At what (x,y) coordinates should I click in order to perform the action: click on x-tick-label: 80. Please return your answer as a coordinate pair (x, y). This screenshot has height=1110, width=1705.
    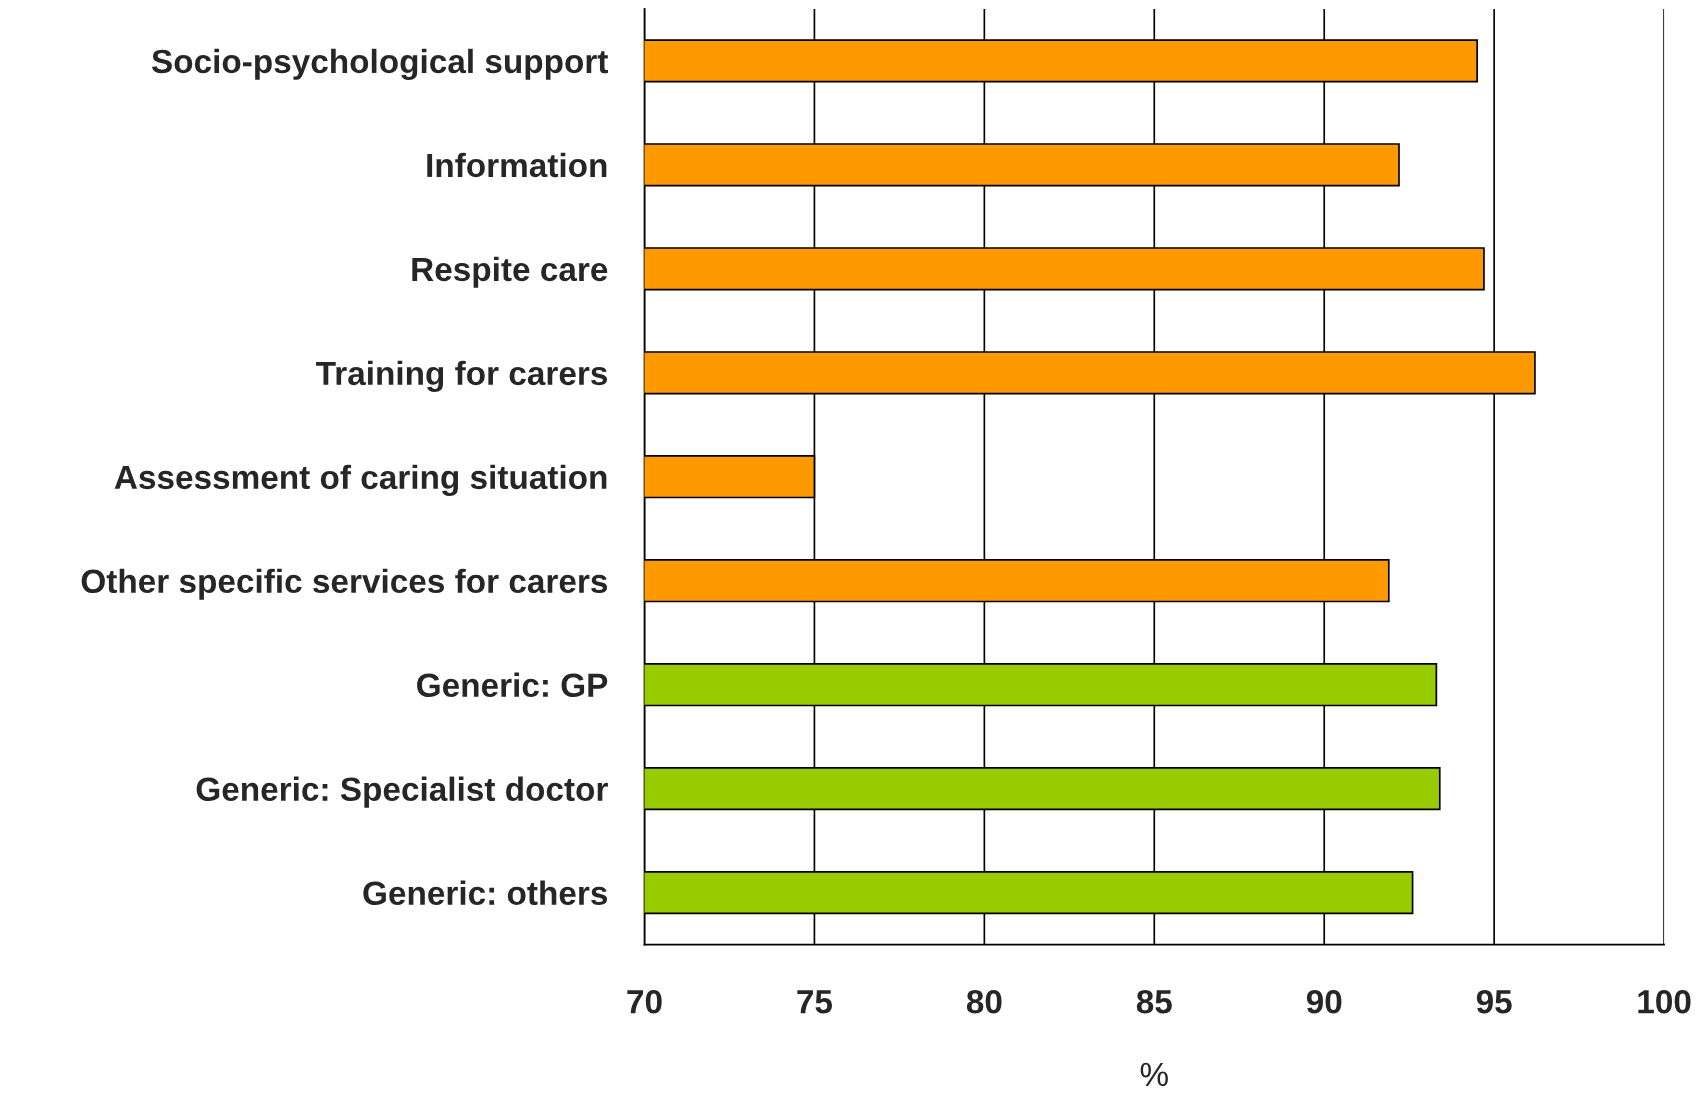
    Looking at the image, I should click on (984, 1001).